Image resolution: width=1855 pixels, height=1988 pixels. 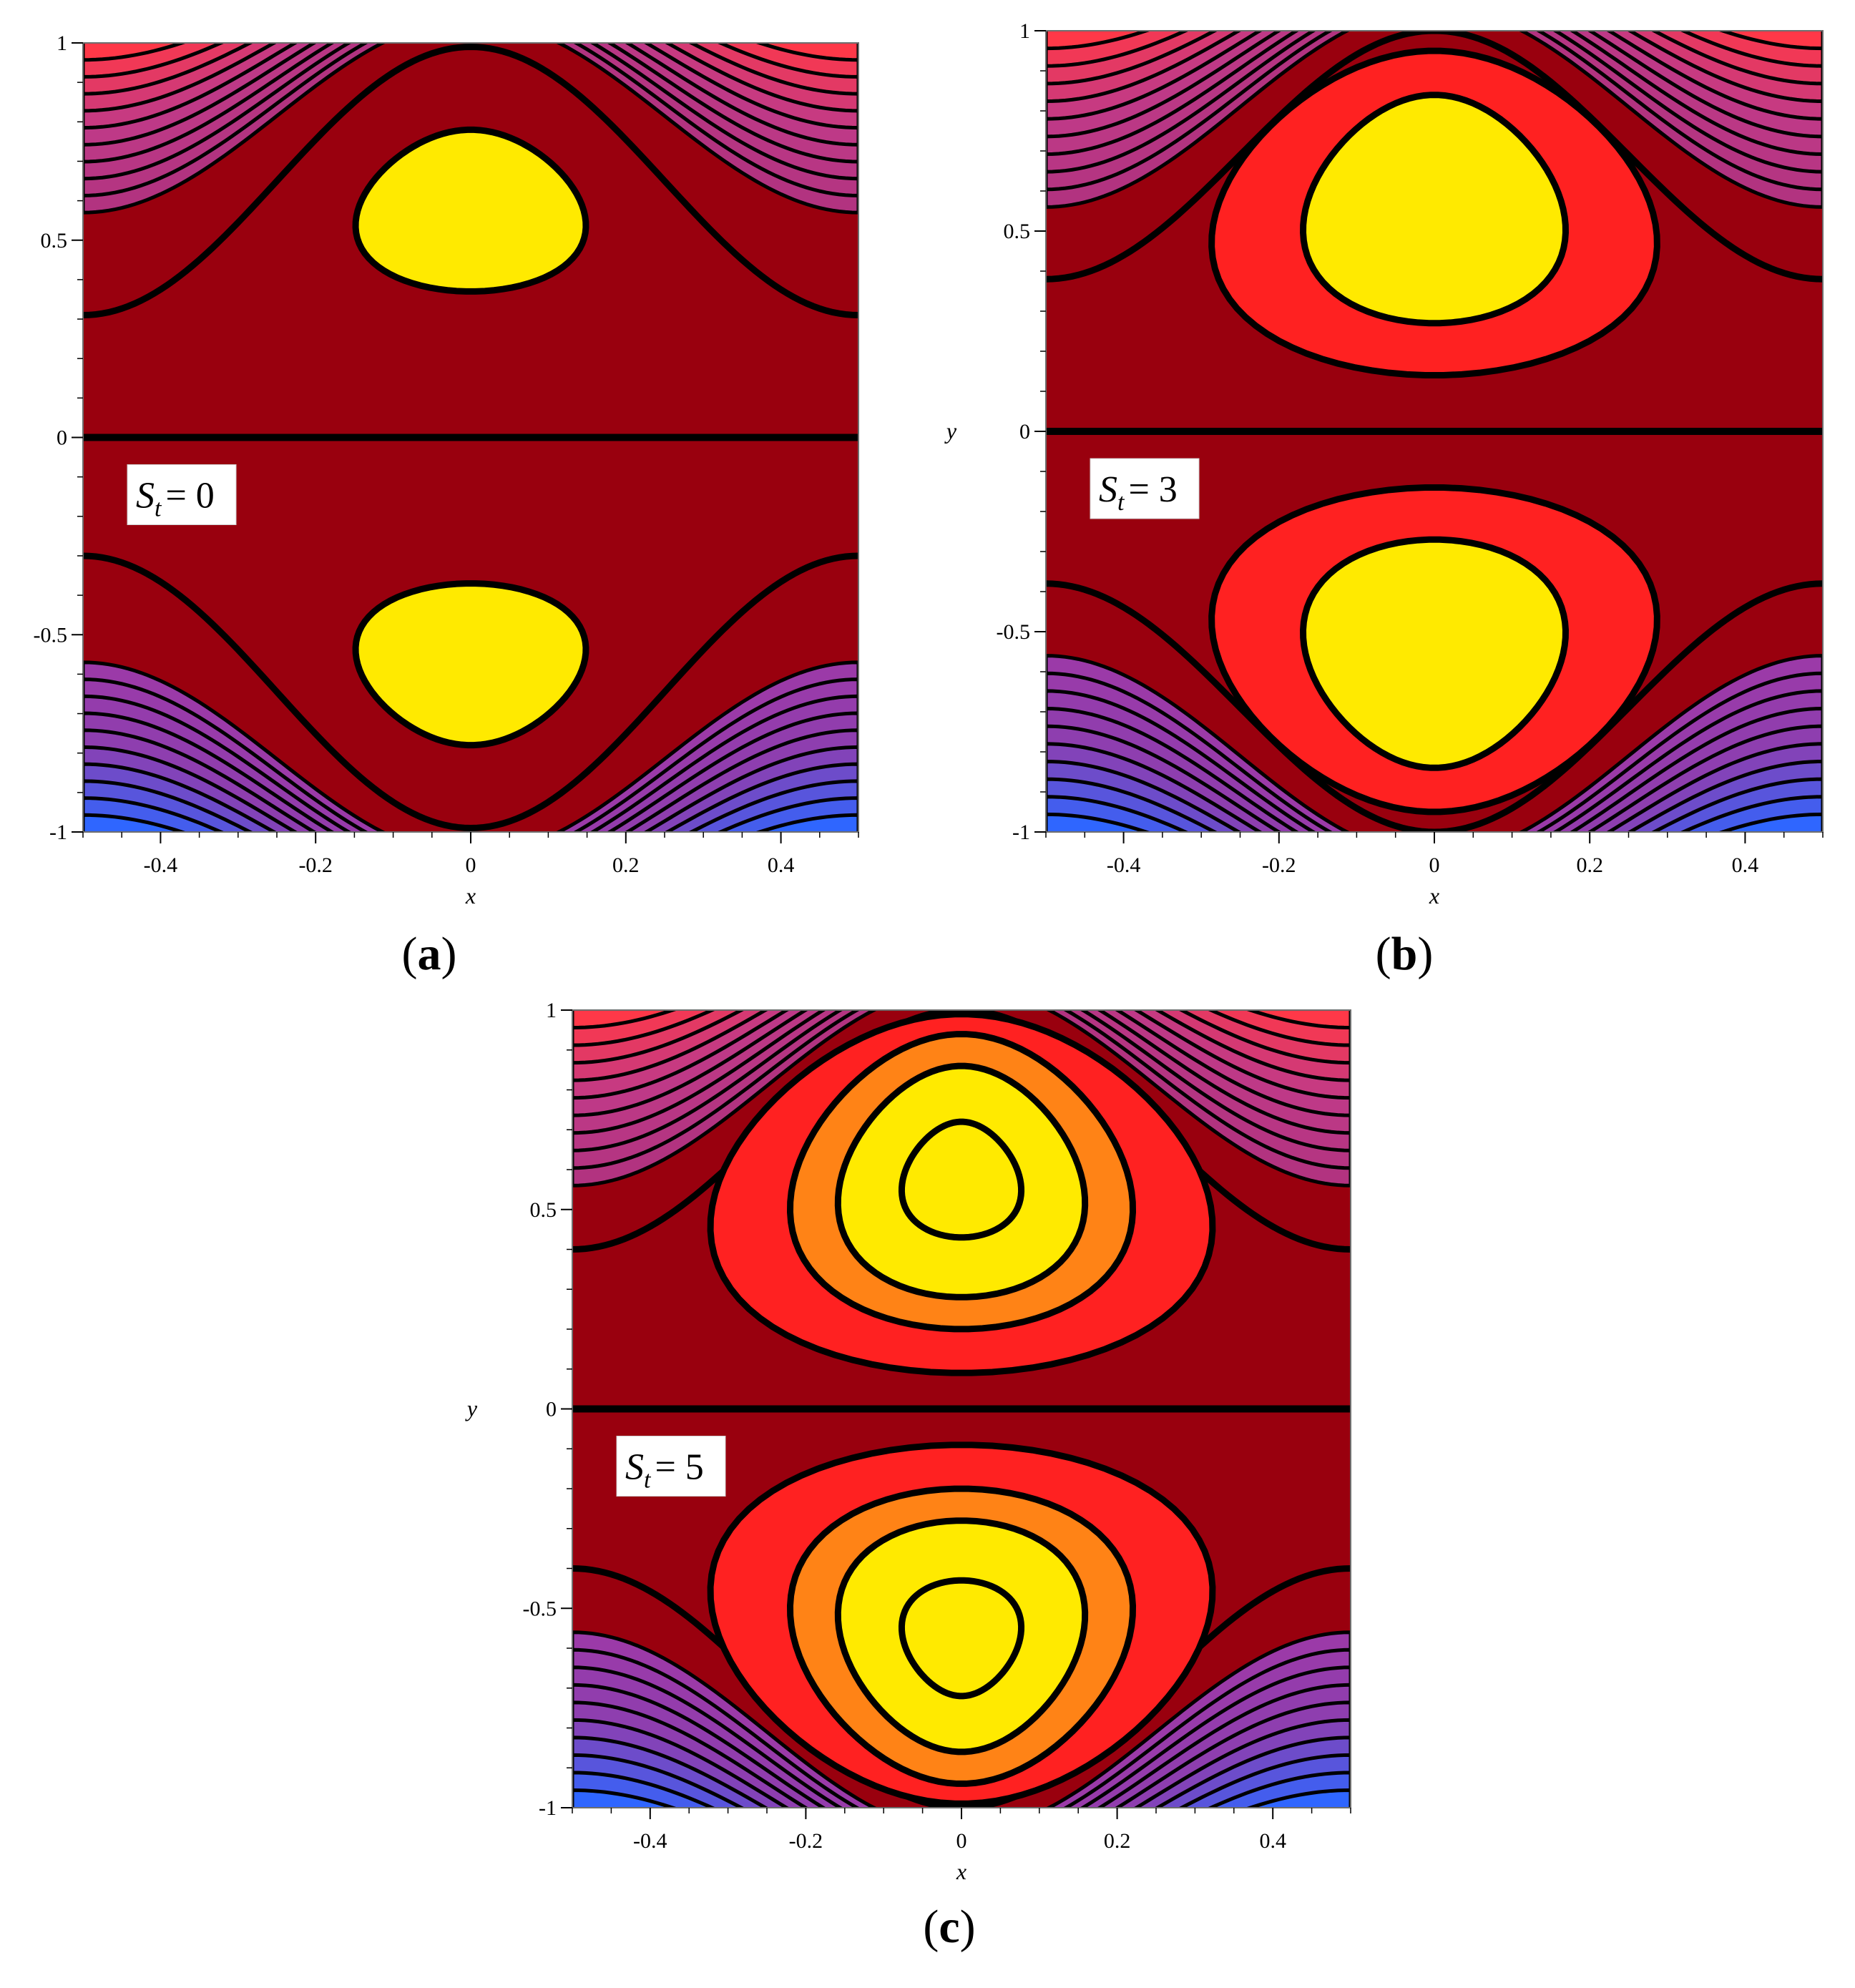 What do you see at coordinates (679, 1467) in the screenshot?
I see `parameter-value: = 5` at bounding box center [679, 1467].